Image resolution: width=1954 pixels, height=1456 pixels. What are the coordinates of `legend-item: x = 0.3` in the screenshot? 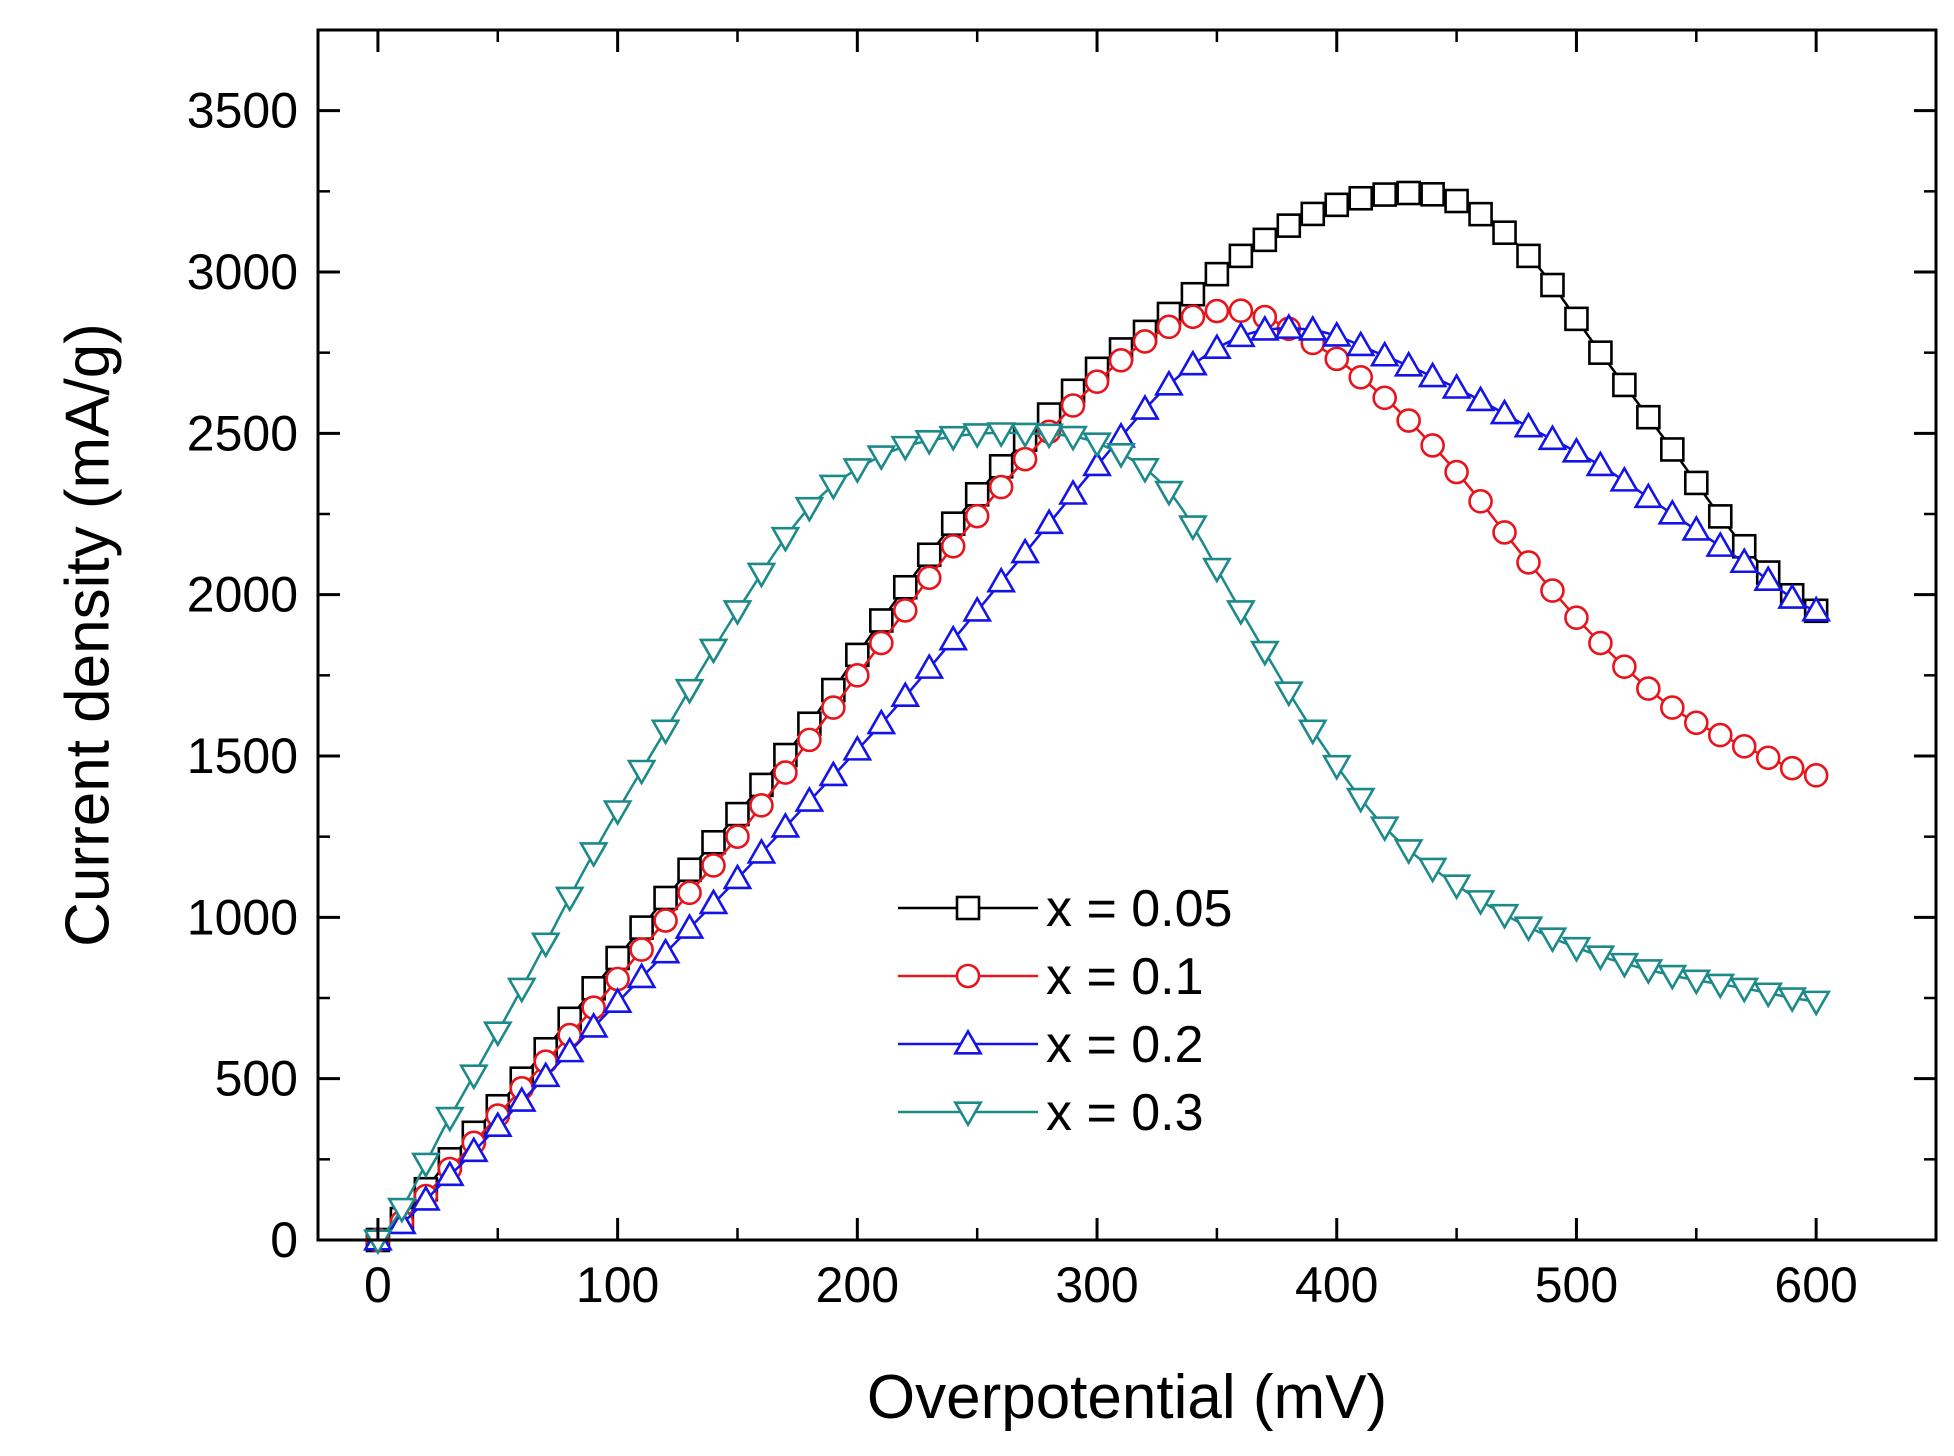 It's located at (1051, 1113).